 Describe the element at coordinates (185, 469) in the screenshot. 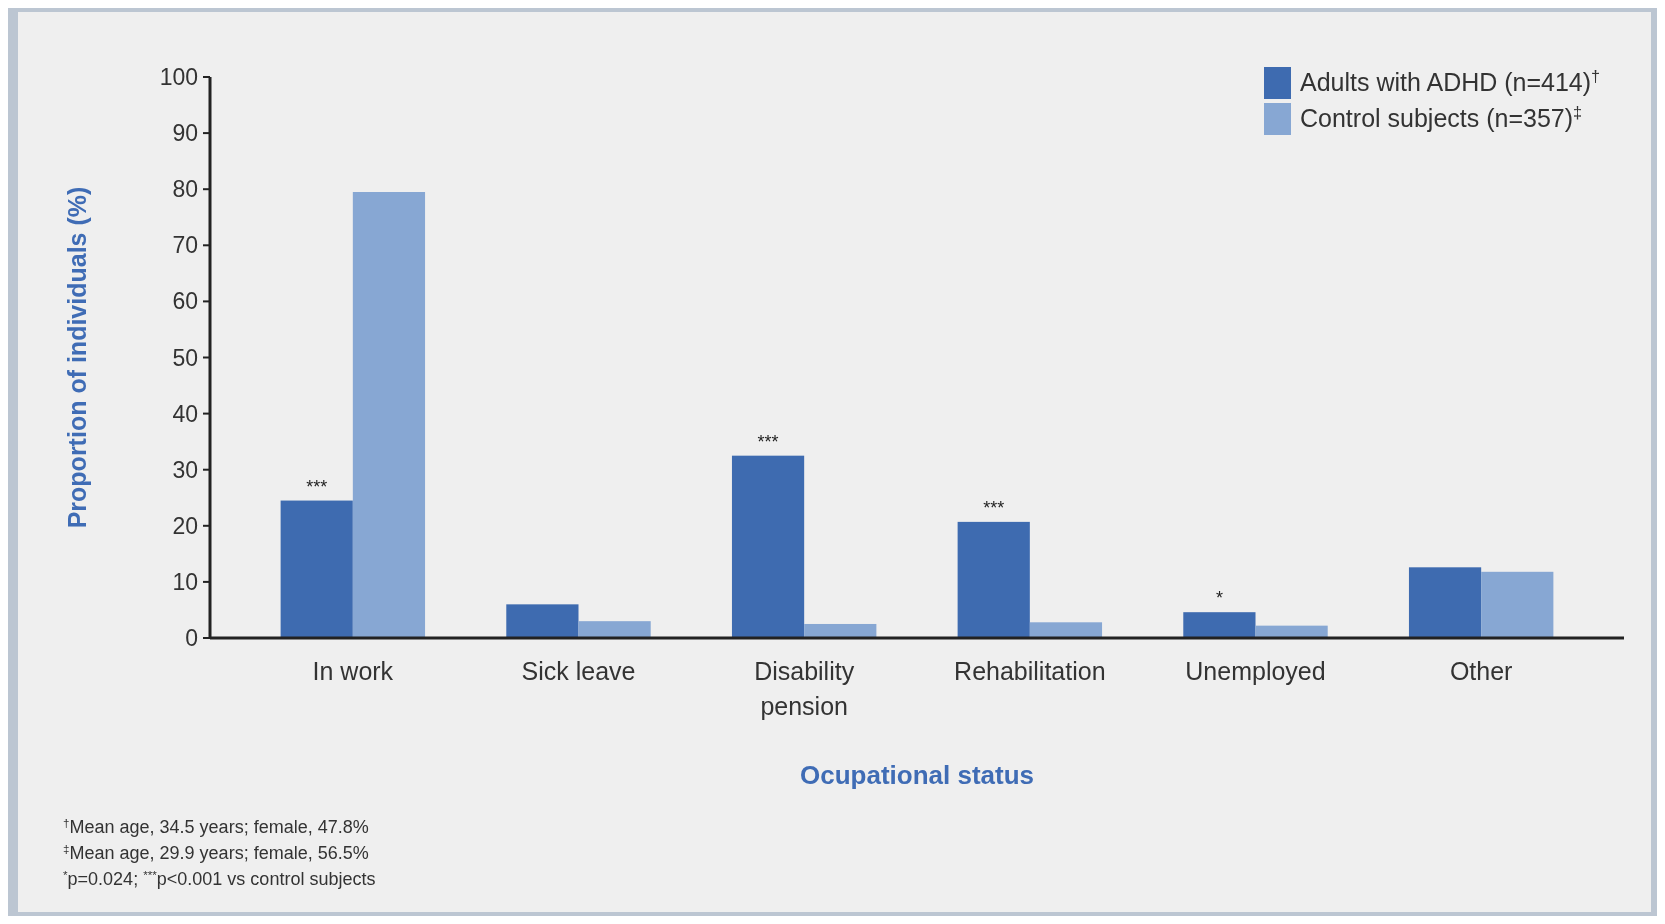

I see `y-tick-label: 30` at that location.